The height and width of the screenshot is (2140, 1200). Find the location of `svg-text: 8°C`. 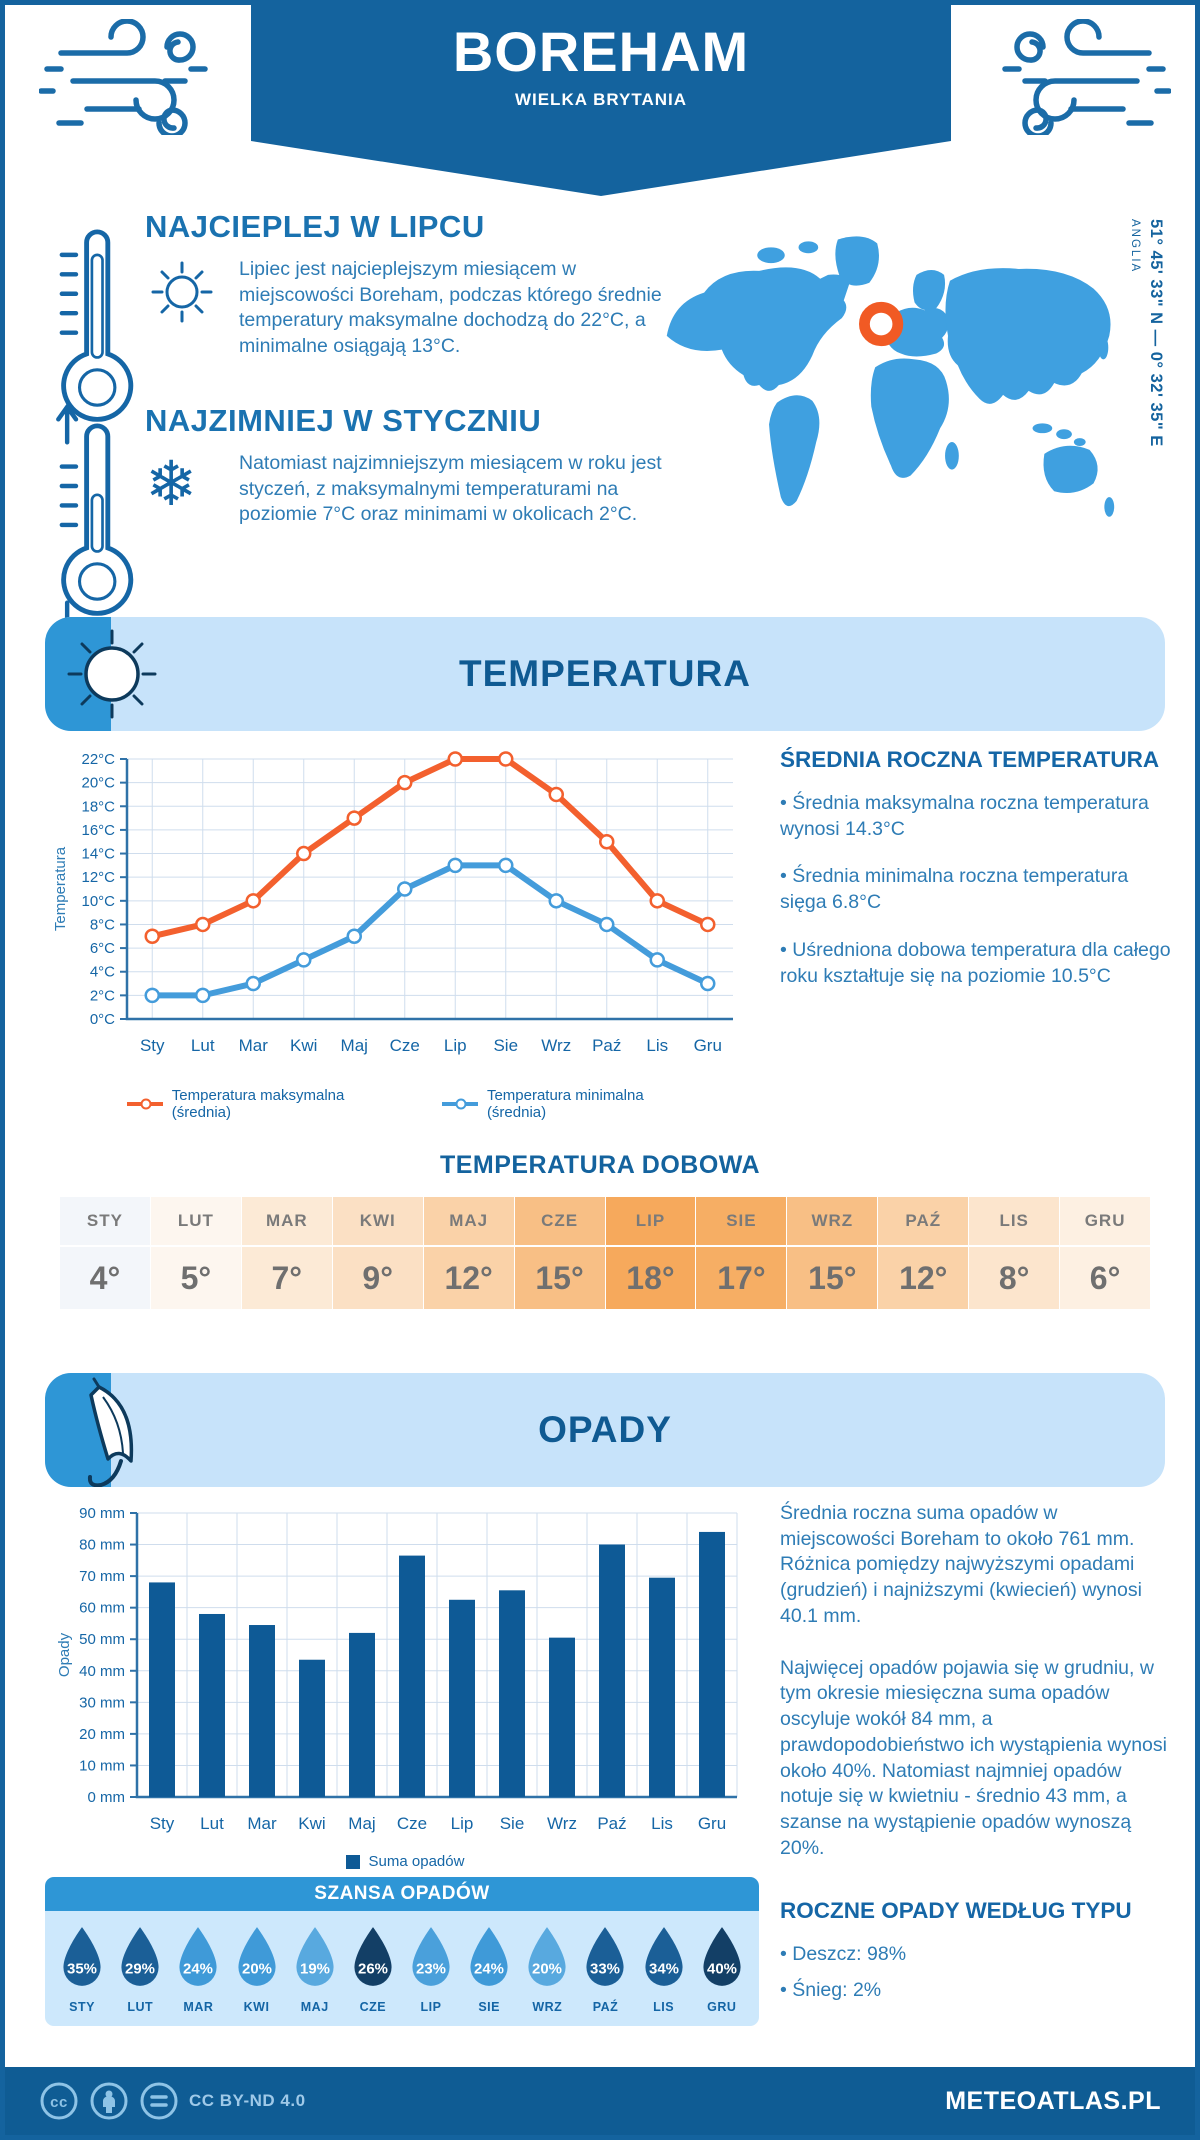

svg-text: 8°C is located at coordinates (102, 924).